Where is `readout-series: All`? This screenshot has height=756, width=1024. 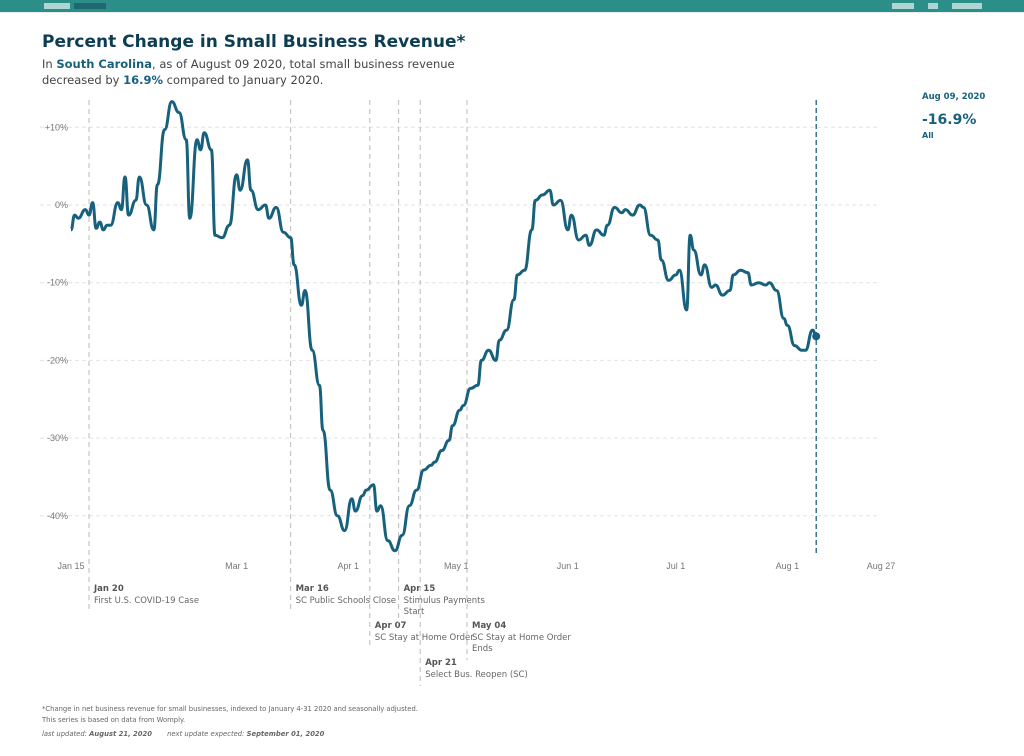
readout-series: All is located at coordinates (928, 135).